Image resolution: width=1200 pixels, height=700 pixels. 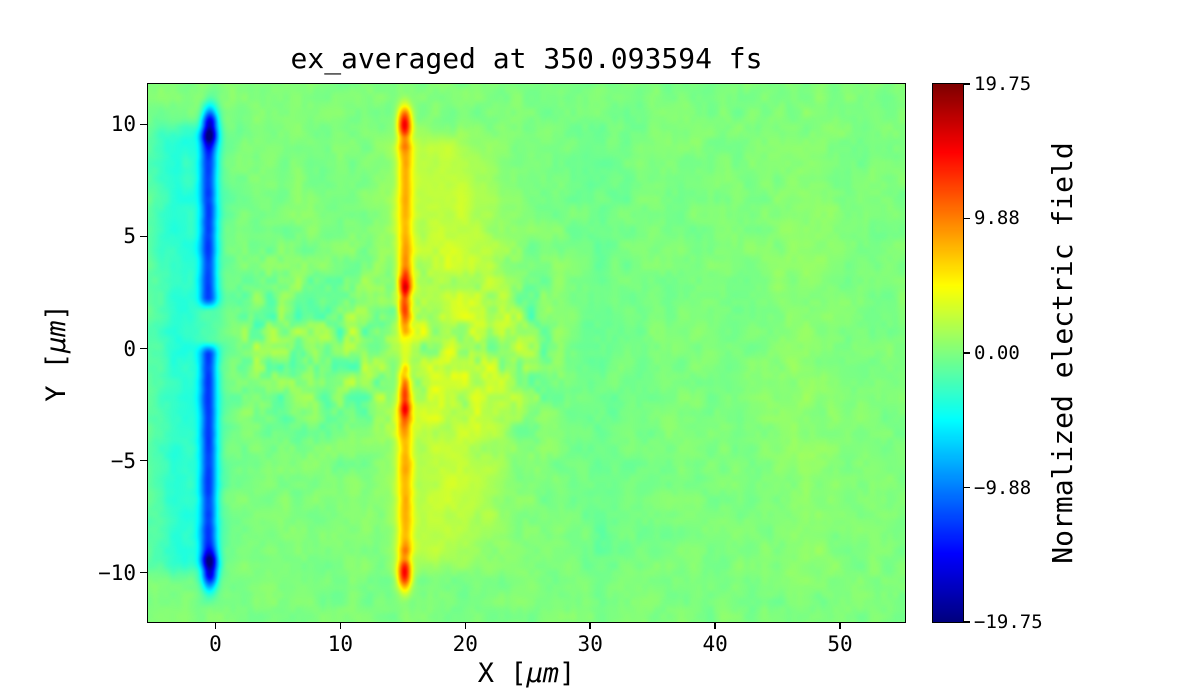 What do you see at coordinates (997, 218) in the screenshot?
I see `colorbar-tick-label: 9.88` at bounding box center [997, 218].